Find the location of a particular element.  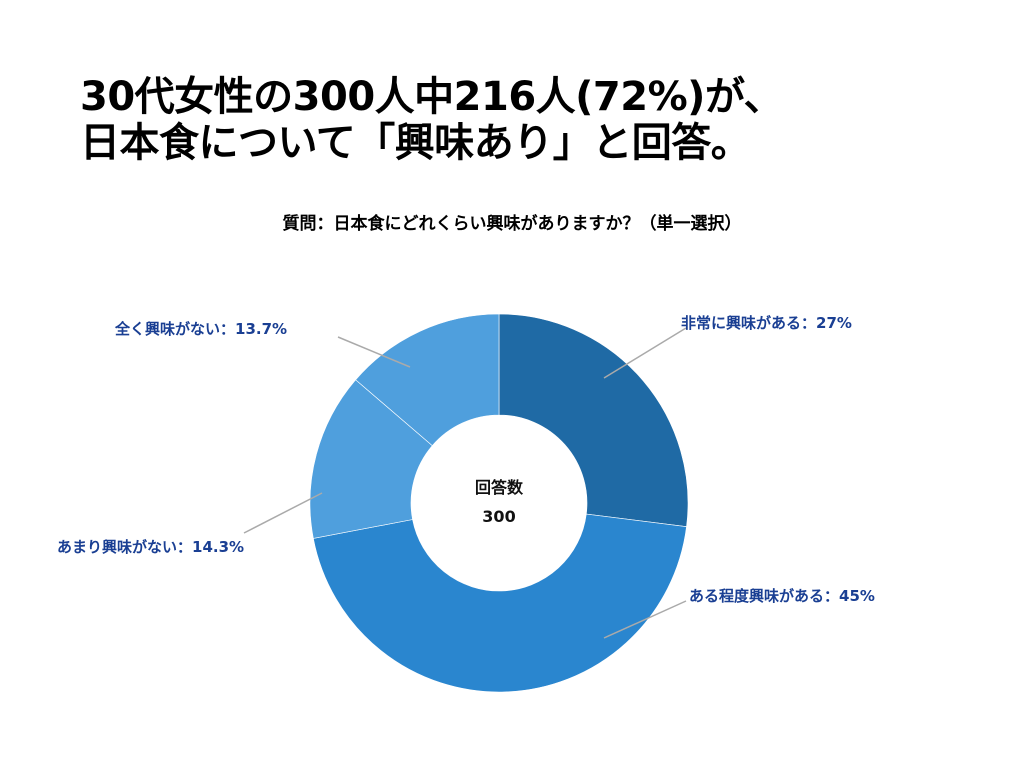

center-value: 300 is located at coordinates (498, 516).